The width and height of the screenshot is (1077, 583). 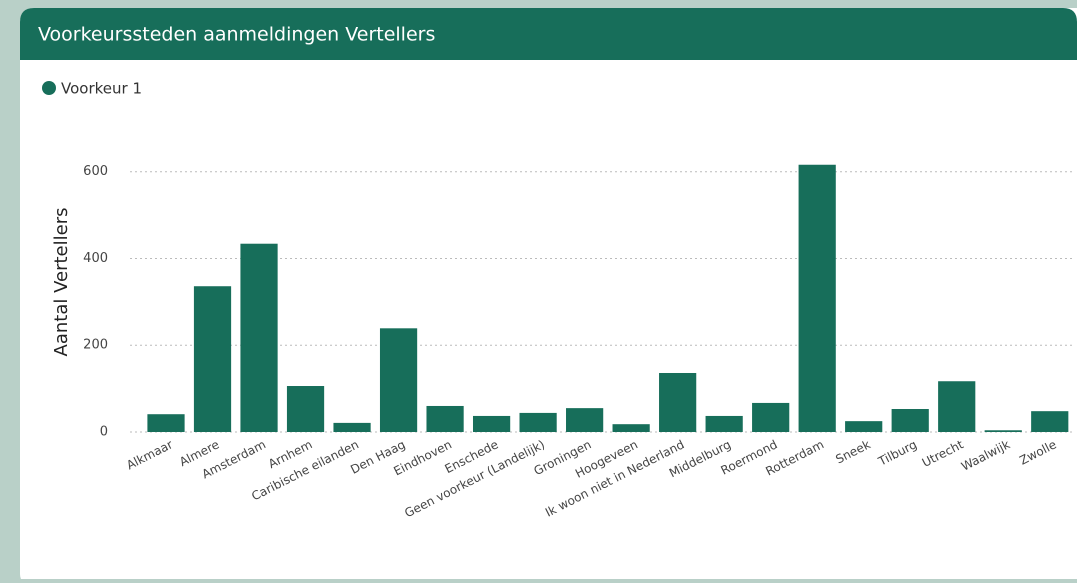 I want to click on y-axis-label: Aantal Vertellers, so click(x=61, y=282).